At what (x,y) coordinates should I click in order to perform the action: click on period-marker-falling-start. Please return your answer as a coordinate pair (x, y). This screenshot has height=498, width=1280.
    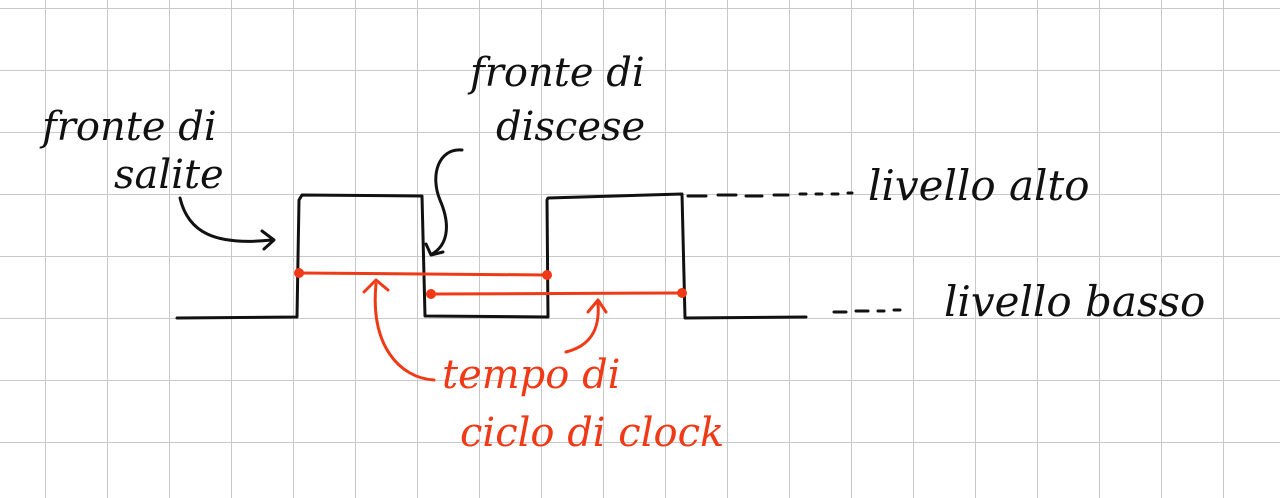
    Looking at the image, I should click on (431, 294).